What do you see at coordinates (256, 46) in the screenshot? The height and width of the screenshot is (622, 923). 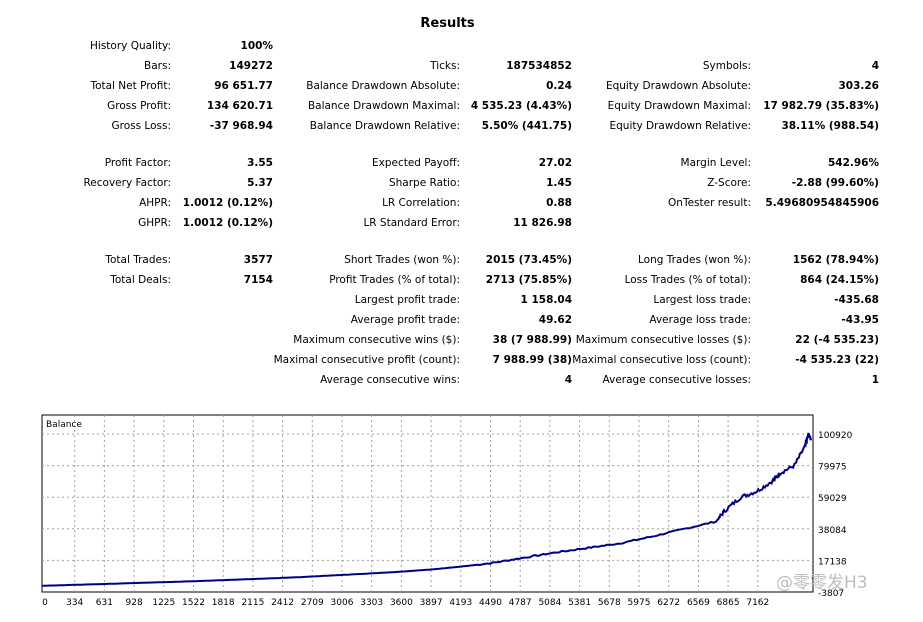 I see `history-quality-value: 100%` at bounding box center [256, 46].